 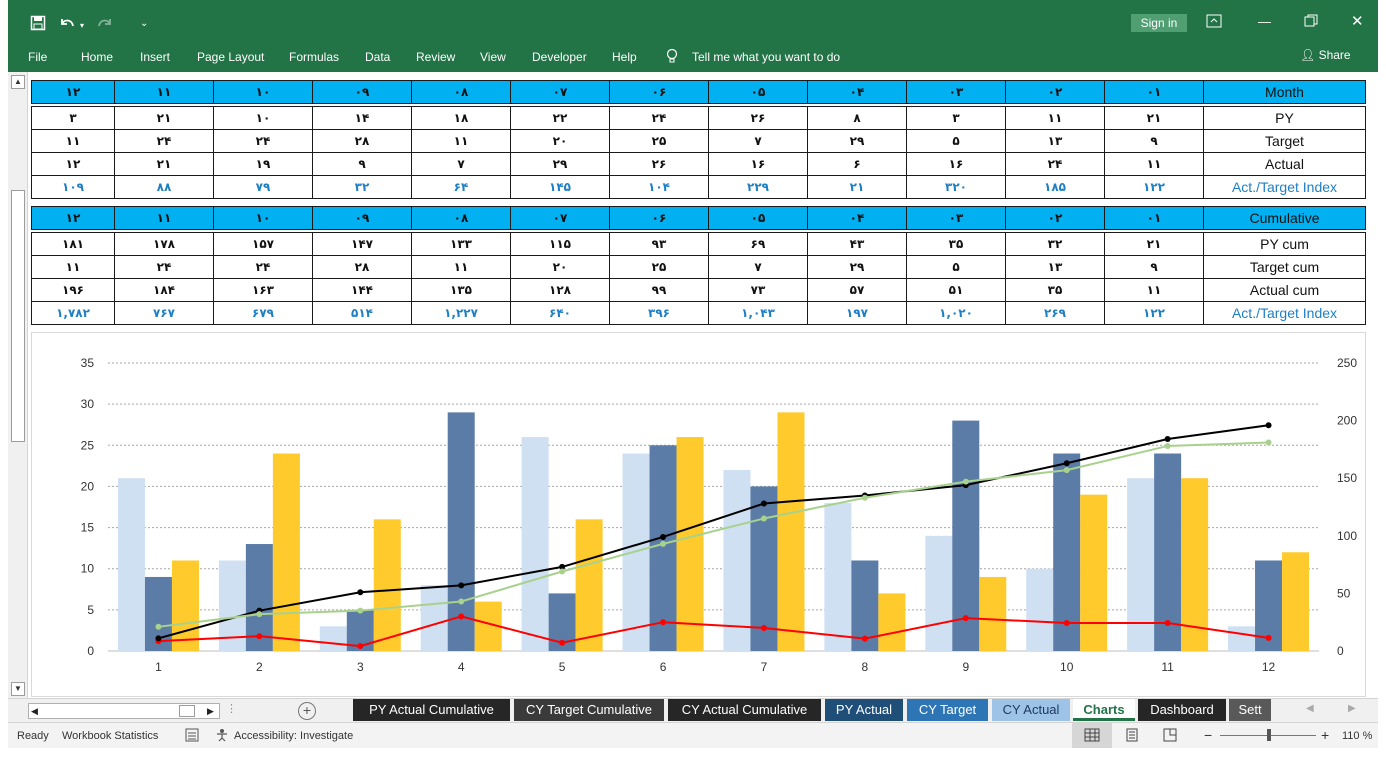 What do you see at coordinates (659, 92) in the screenshot?
I see `table-cell: ۰۶` at bounding box center [659, 92].